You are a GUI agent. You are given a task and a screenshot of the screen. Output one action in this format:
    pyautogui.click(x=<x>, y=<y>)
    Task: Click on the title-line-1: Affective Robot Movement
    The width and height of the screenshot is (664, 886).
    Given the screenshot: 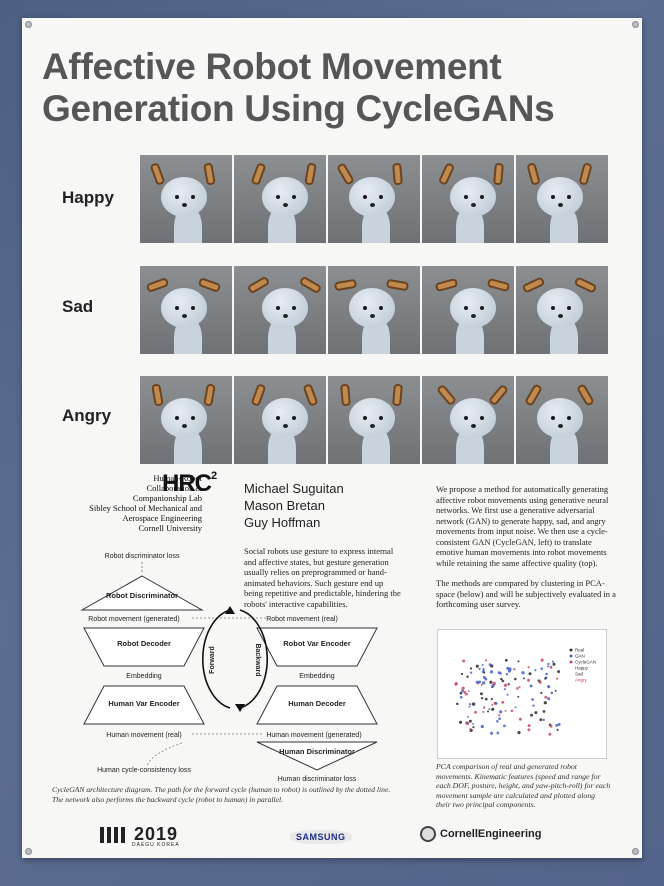 What is the action you would take?
    pyautogui.click(x=272, y=66)
    